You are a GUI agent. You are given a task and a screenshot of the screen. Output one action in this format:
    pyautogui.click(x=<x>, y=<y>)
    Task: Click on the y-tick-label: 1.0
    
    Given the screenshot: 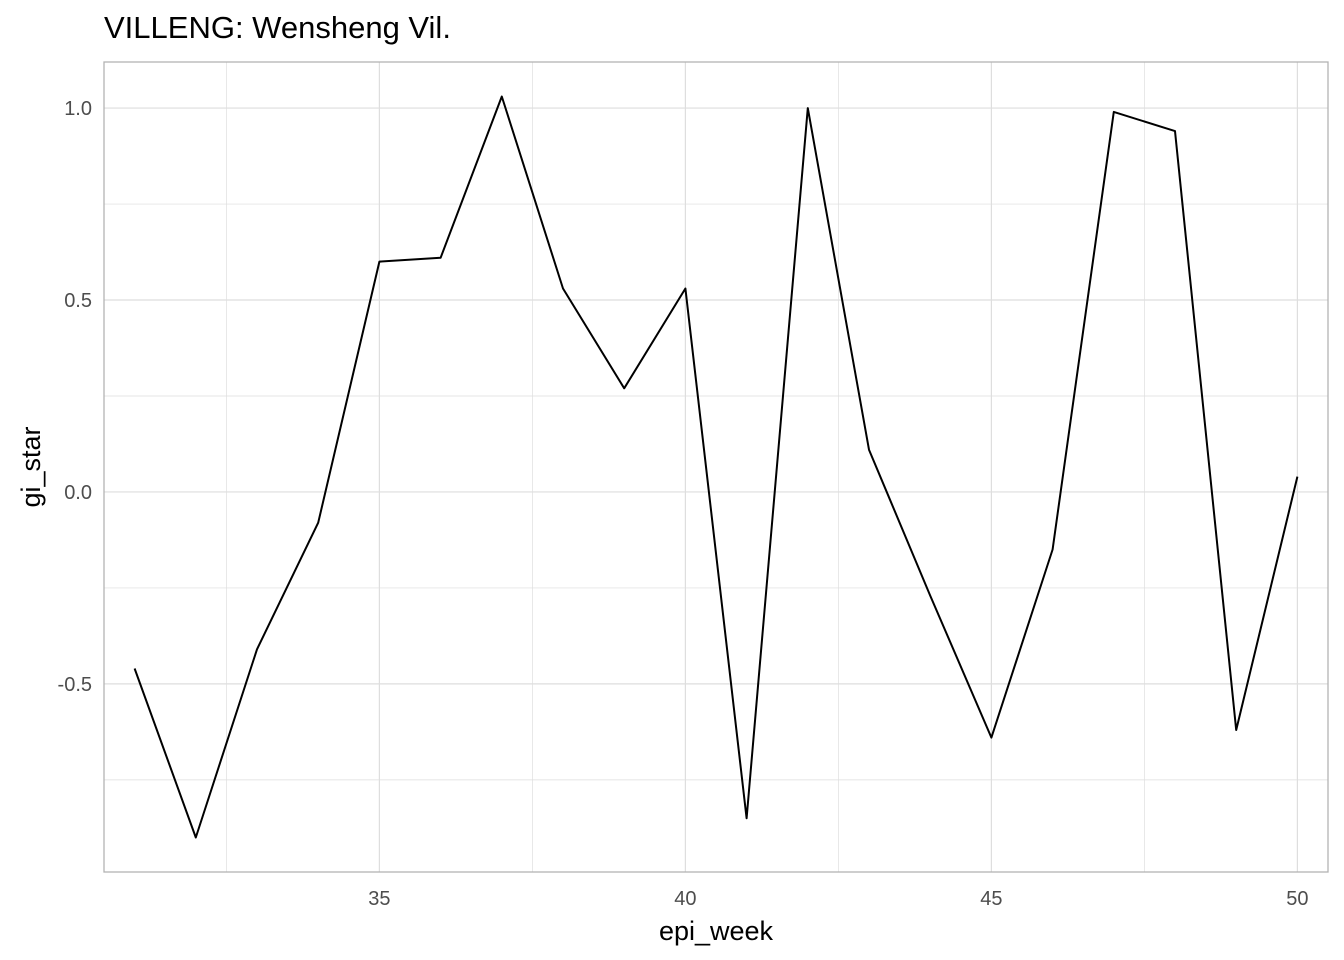 What is the action you would take?
    pyautogui.click(x=78, y=109)
    